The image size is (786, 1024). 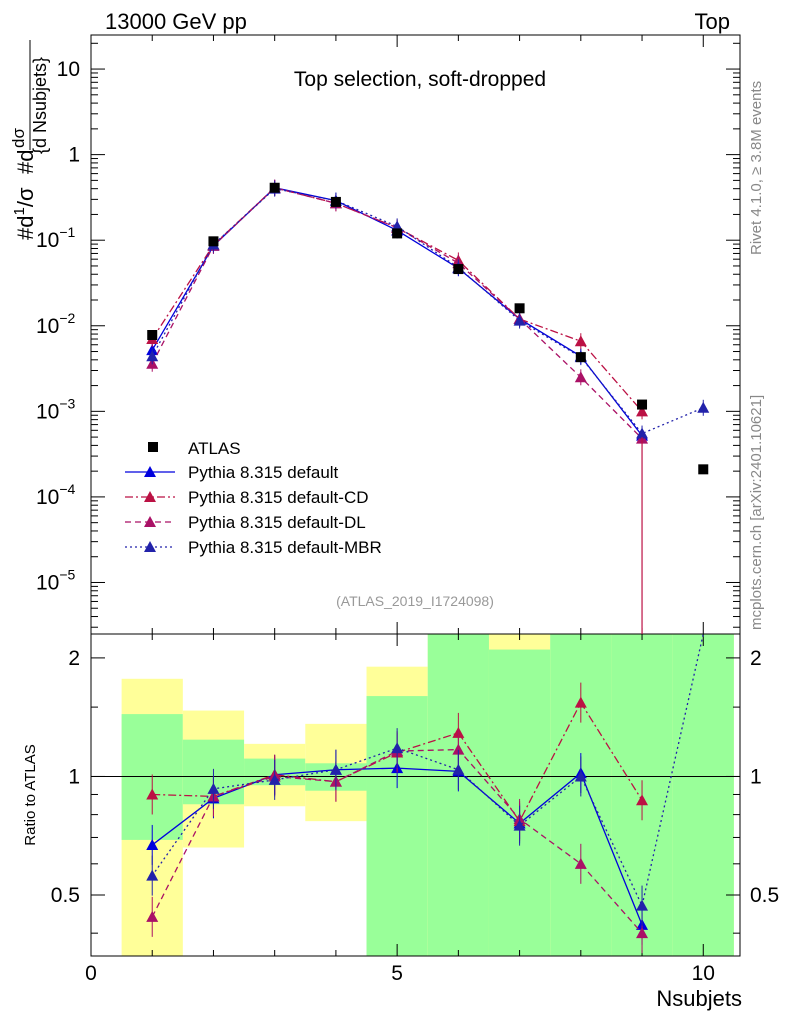 I want to click on ratio-tick-label: 1, so click(x=74, y=776).